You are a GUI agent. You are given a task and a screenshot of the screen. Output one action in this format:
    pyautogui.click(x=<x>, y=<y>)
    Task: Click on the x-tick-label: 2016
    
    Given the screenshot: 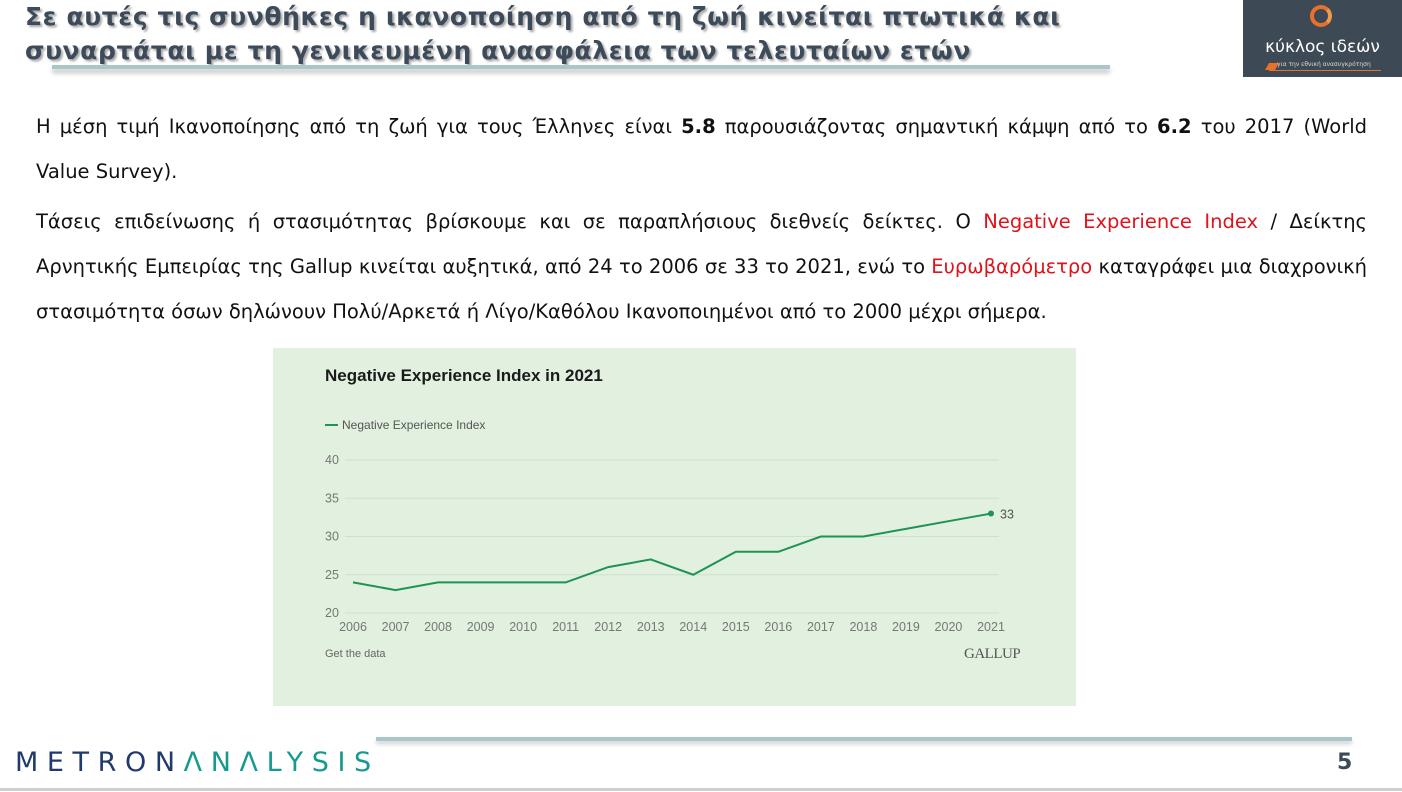 What is the action you would take?
    pyautogui.click(x=778, y=627)
    